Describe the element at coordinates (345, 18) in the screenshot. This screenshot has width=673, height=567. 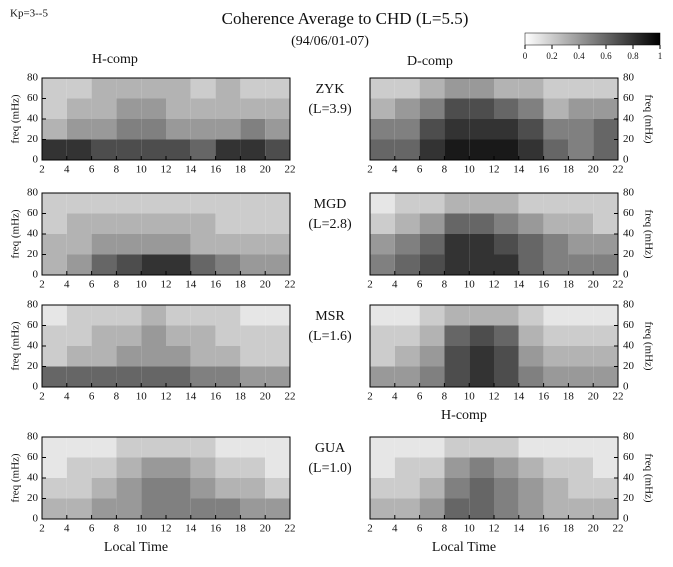
I see `figure-title: Coherence Average to CHD (L=5.5)` at that location.